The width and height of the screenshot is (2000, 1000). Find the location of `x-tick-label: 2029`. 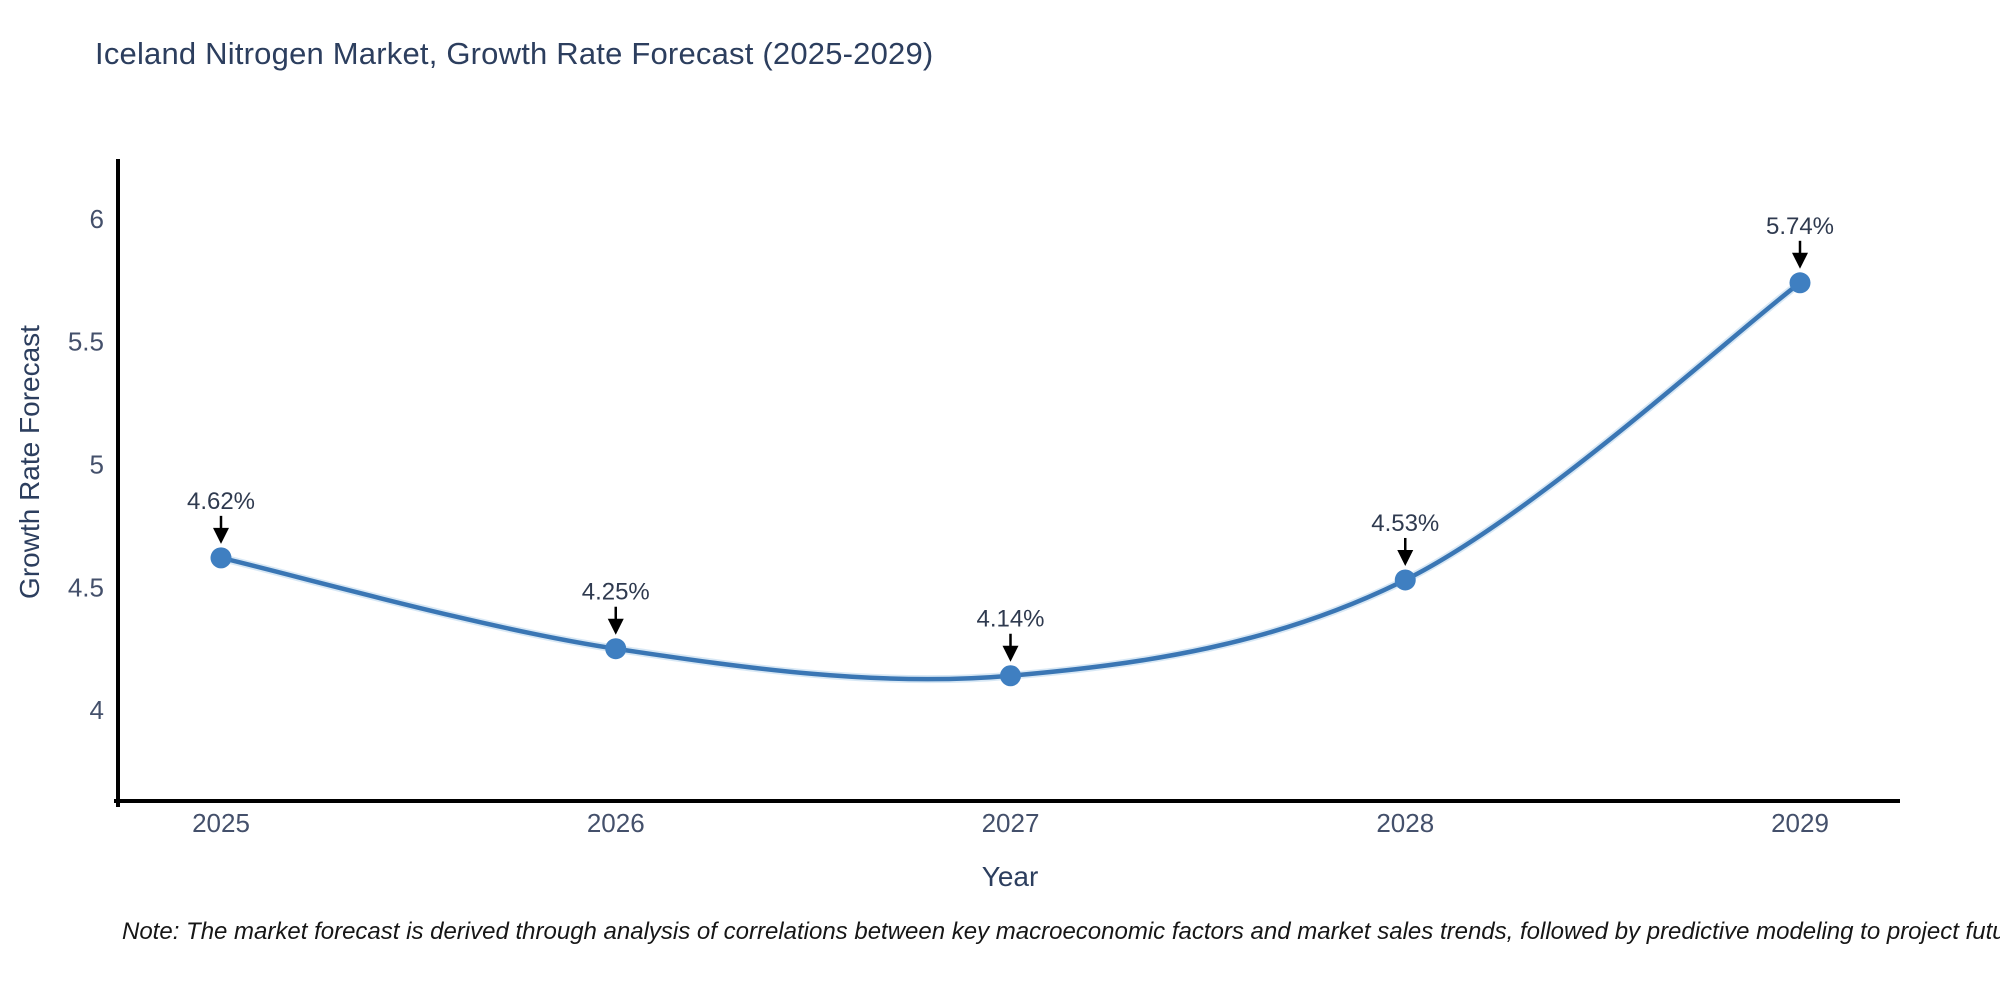

x-tick-label: 2029 is located at coordinates (1800, 823).